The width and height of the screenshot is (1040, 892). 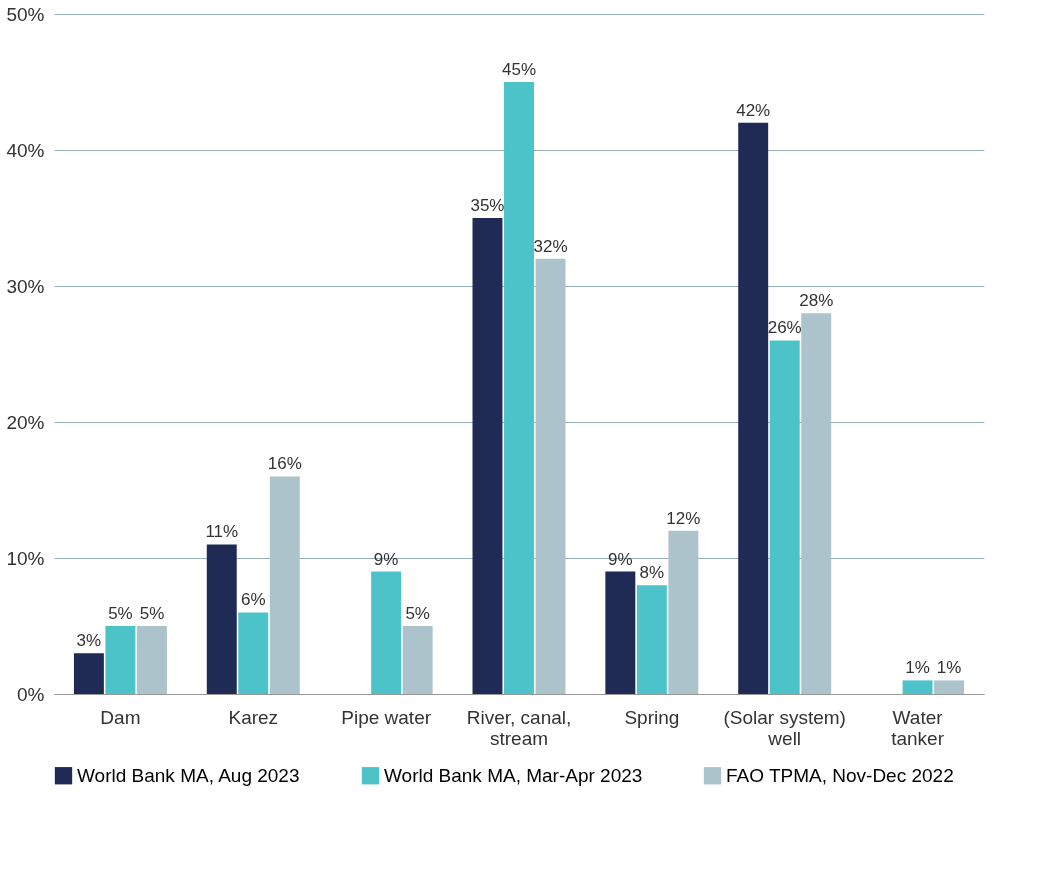 What do you see at coordinates (652, 573) in the screenshot?
I see `data-label: 8%` at bounding box center [652, 573].